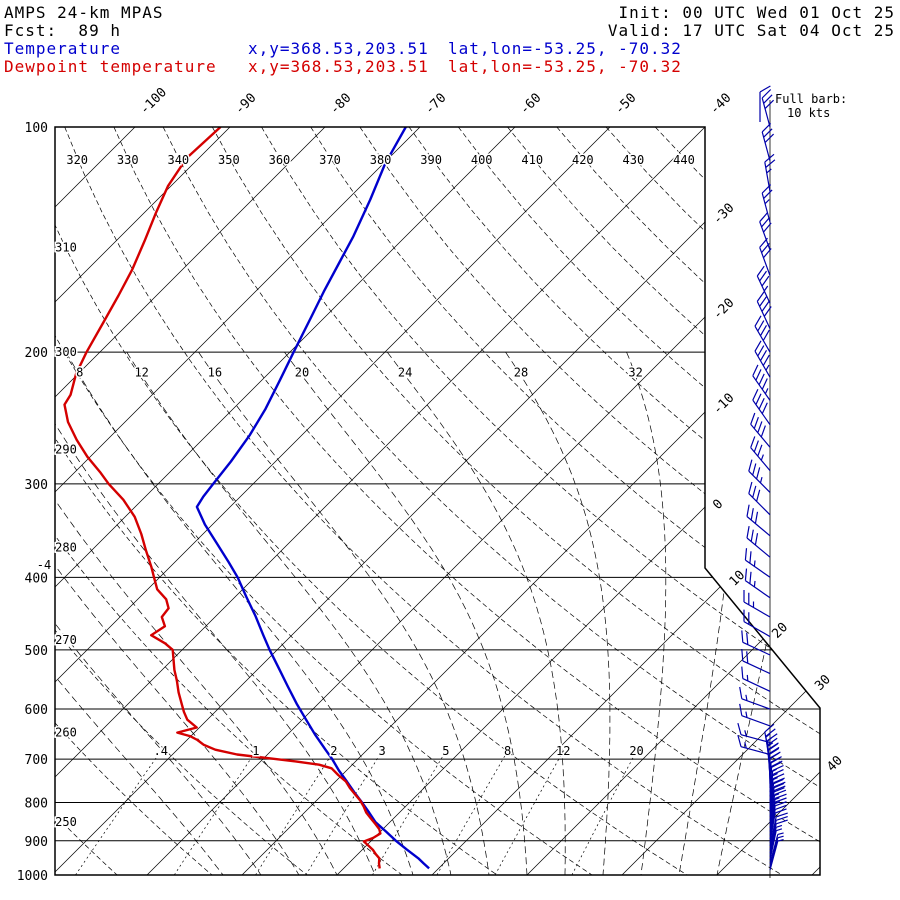 The width and height of the screenshot is (900, 900). Describe the element at coordinates (66, 450) in the screenshot. I see `svg-text: 290` at that location.